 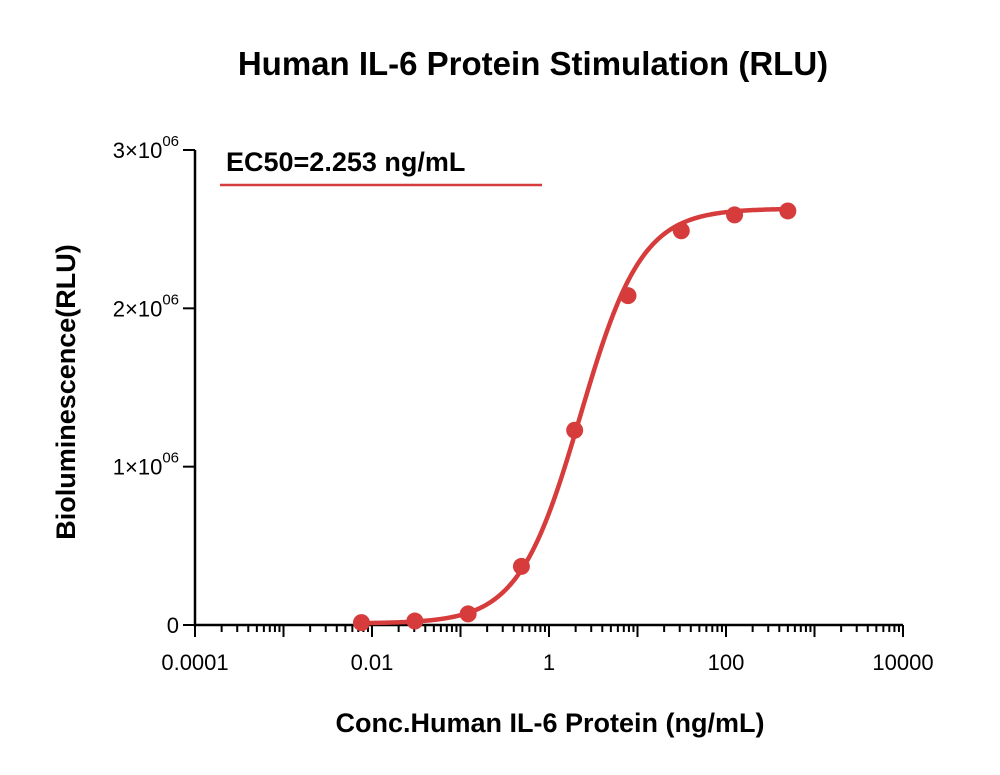 I want to click on y-tick-label: 1×1006, so click(x=146, y=465).